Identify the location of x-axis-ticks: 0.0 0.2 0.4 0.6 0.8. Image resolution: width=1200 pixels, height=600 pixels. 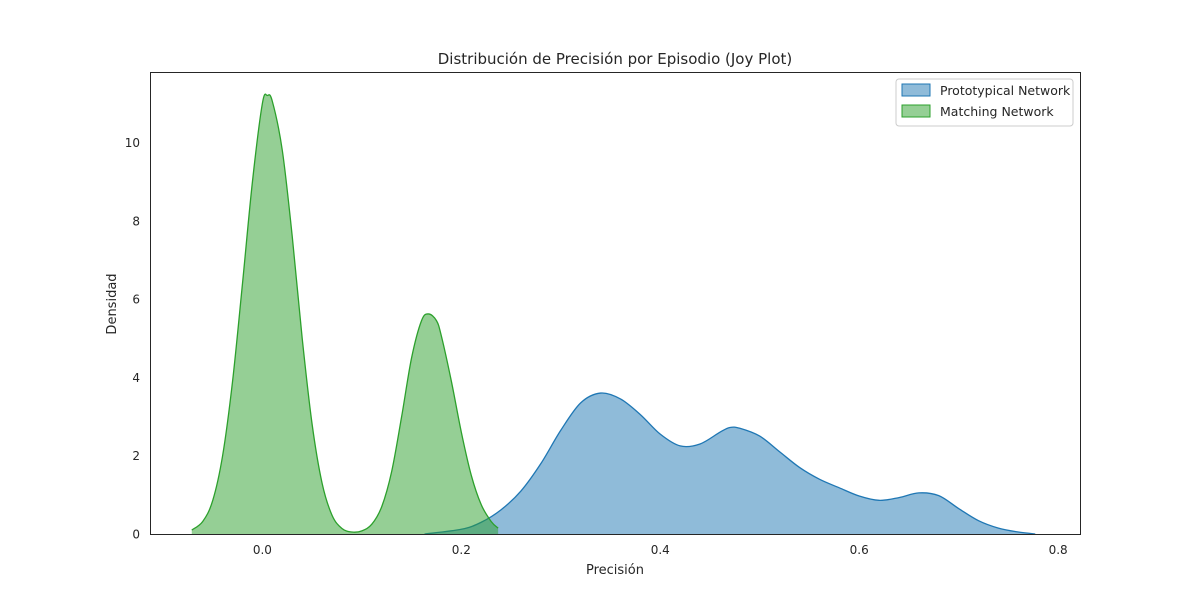
(660, 550).